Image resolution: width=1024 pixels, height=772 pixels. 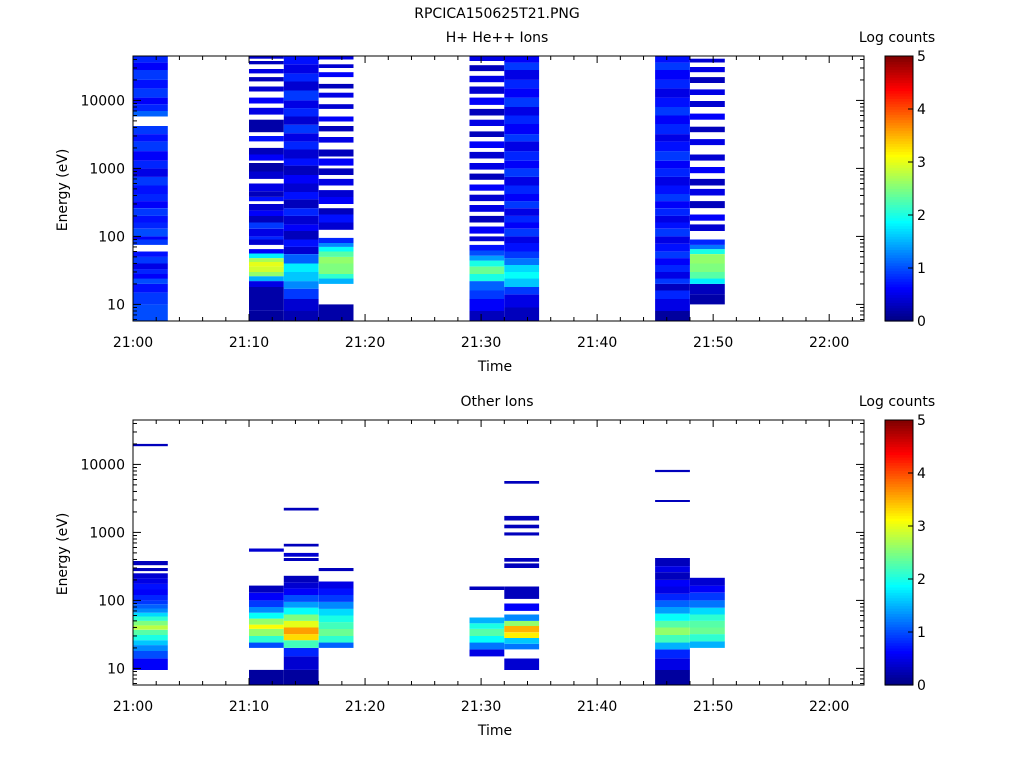 What do you see at coordinates (133, 707) in the screenshot?
I see `x-tick-label: 21:00` at bounding box center [133, 707].